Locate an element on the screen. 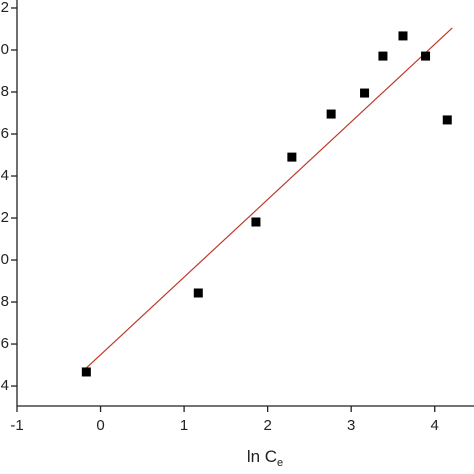 The height and width of the screenshot is (474, 474). x-tick-label: 2 is located at coordinates (267, 425).